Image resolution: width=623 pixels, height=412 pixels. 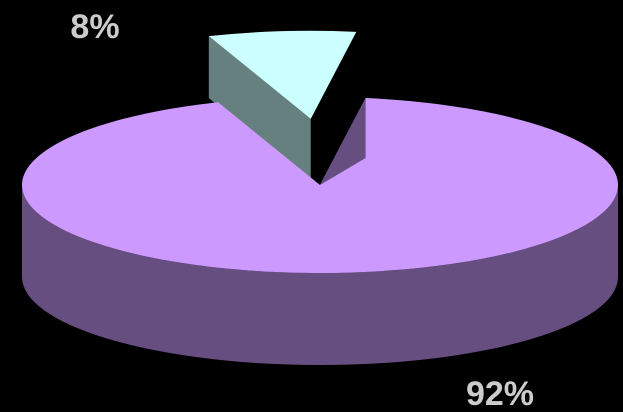 I want to click on pie-slice-8-percent-top, so click(x=282, y=74).